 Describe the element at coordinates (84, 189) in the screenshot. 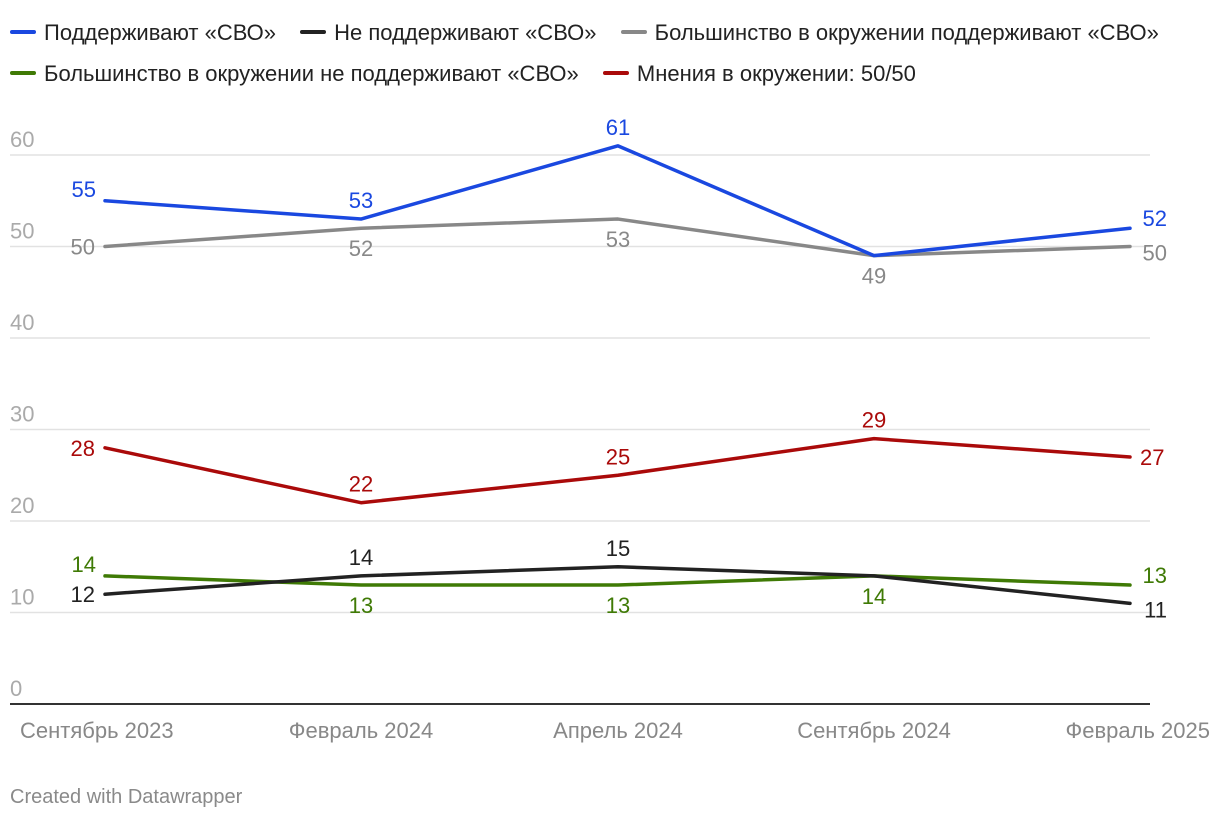

I see `data-label: 55` at that location.